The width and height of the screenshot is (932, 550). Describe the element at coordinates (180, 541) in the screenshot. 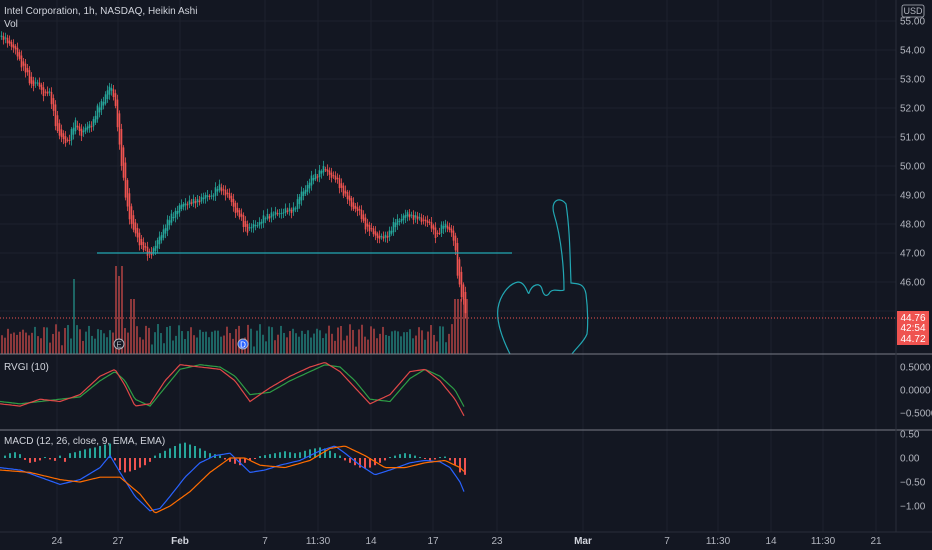

I see `time-tick-label: Feb` at that location.